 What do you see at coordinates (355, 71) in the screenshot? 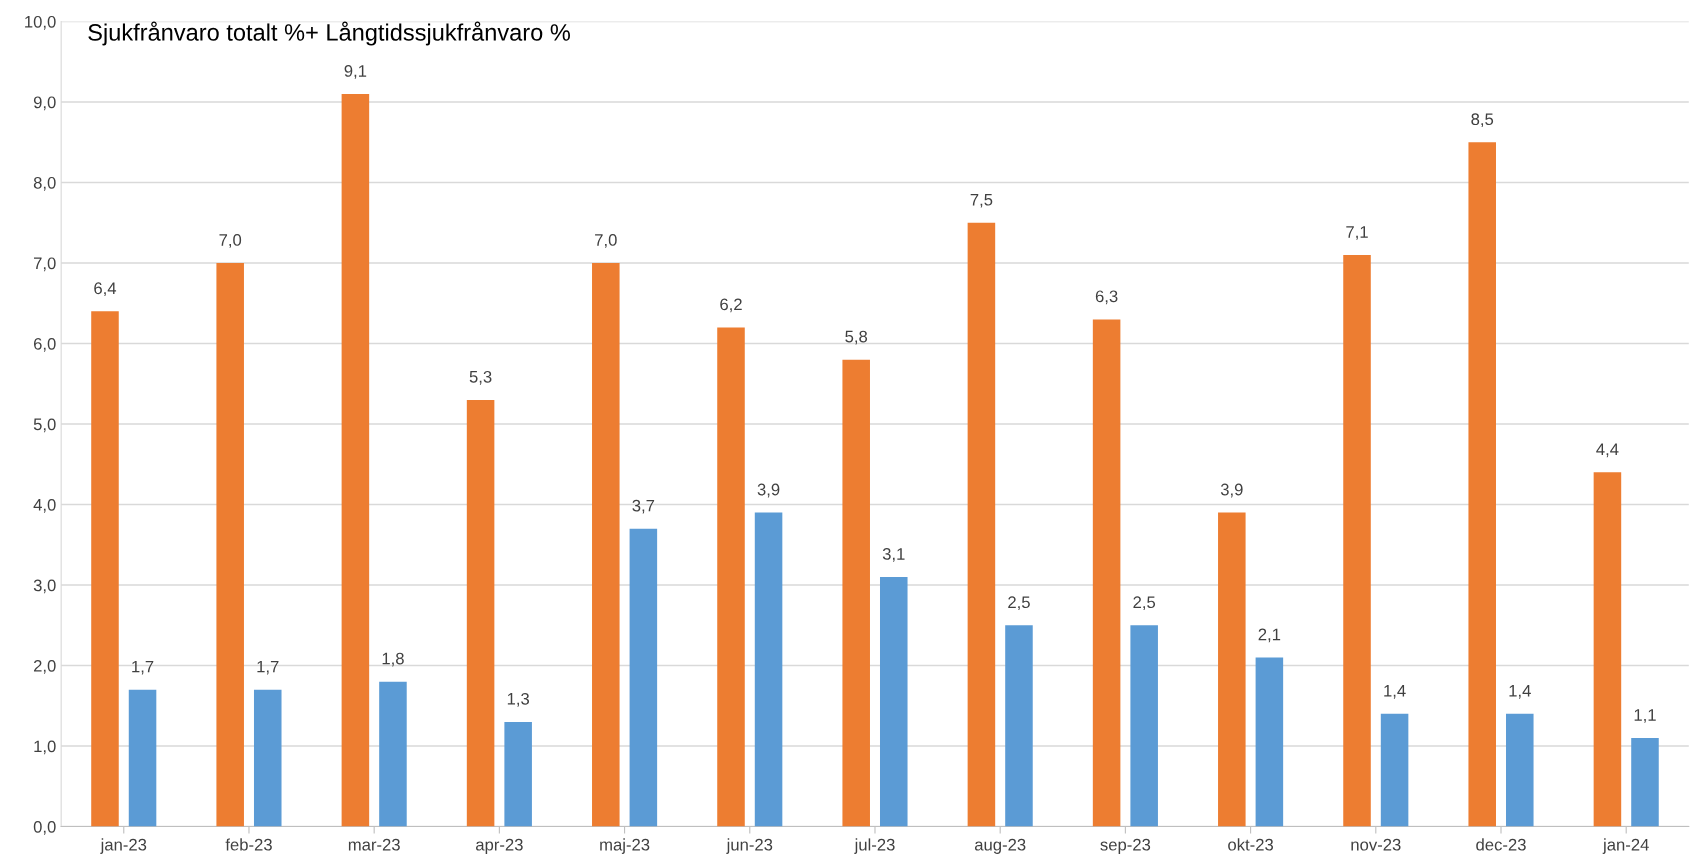
I see `data-label: 9,1` at bounding box center [355, 71].